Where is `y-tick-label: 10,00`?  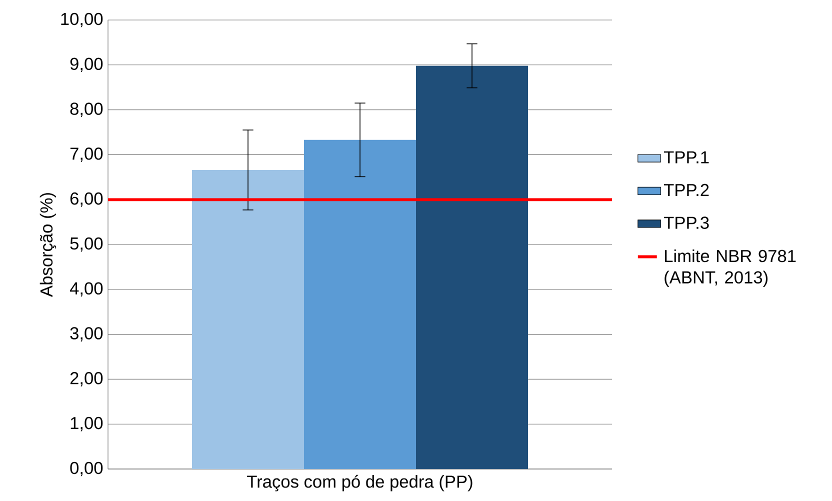 y-tick-label: 10,00 is located at coordinates (82, 20).